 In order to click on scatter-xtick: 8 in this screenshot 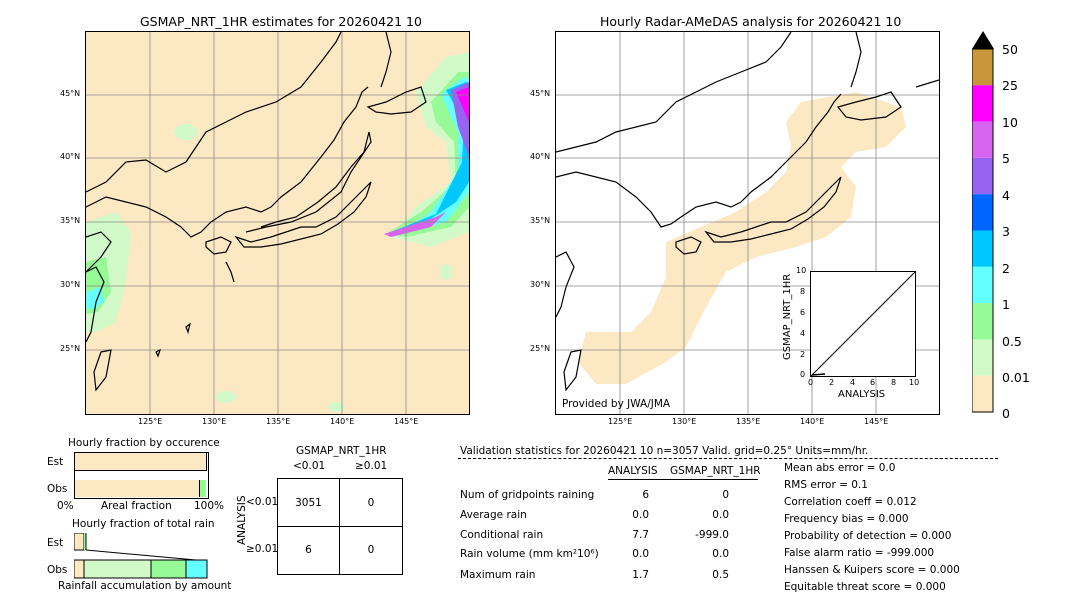, I will do `click(894, 382)`.